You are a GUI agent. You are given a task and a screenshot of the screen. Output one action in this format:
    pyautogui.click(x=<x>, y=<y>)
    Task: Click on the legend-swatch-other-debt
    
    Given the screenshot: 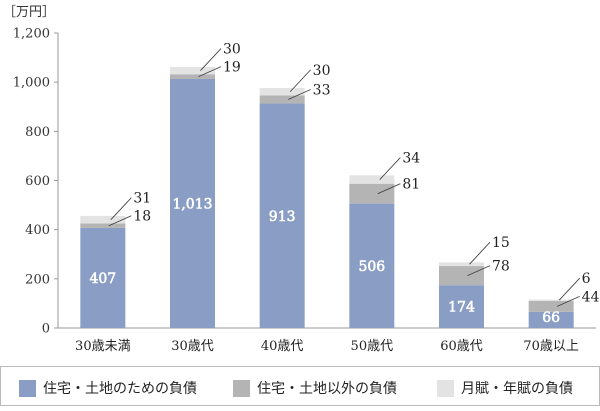 What is the action you would take?
    pyautogui.click(x=241, y=388)
    